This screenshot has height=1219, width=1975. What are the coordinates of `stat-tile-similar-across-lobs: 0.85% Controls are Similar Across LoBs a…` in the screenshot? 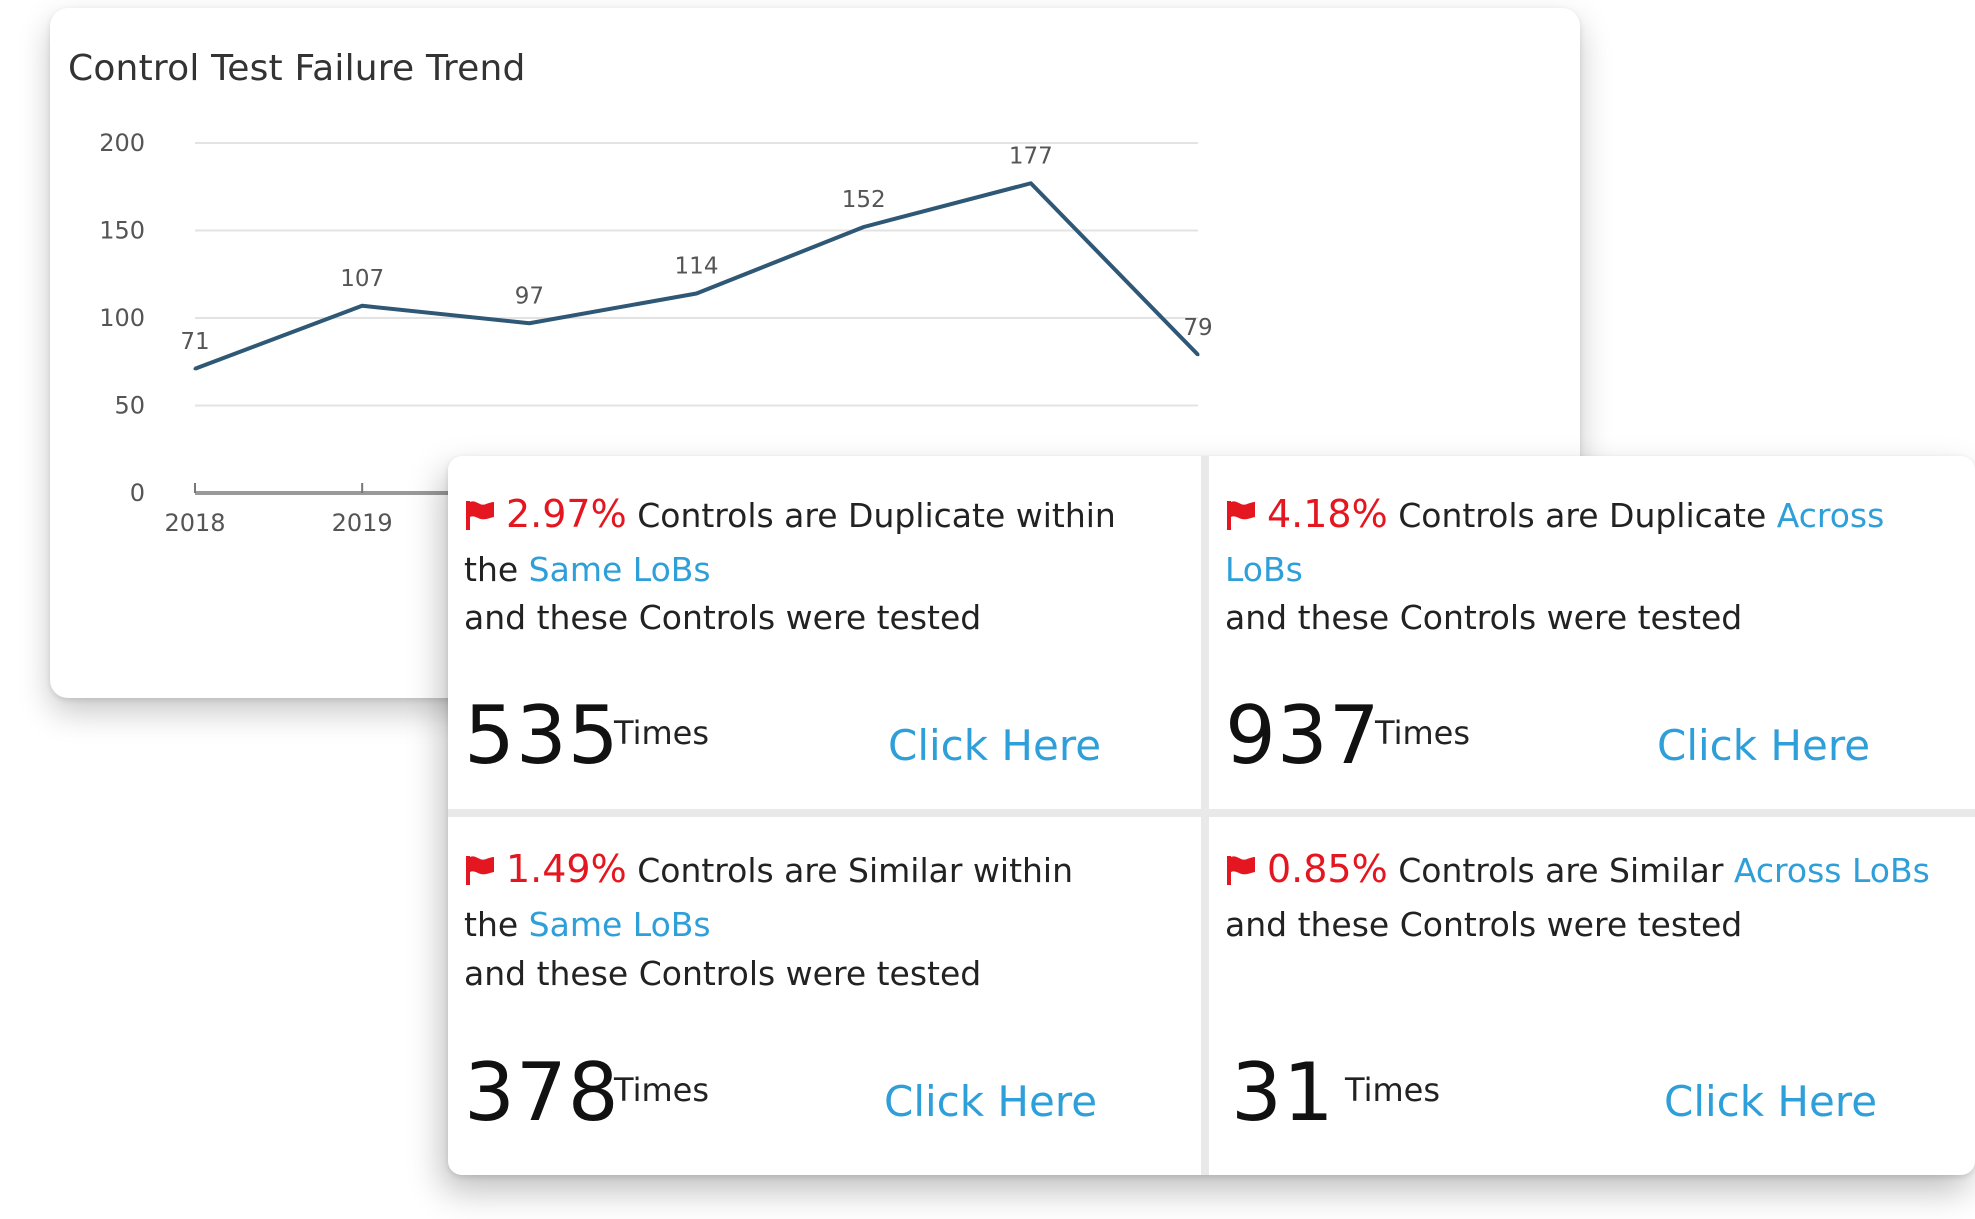 It's located at (1592, 996).